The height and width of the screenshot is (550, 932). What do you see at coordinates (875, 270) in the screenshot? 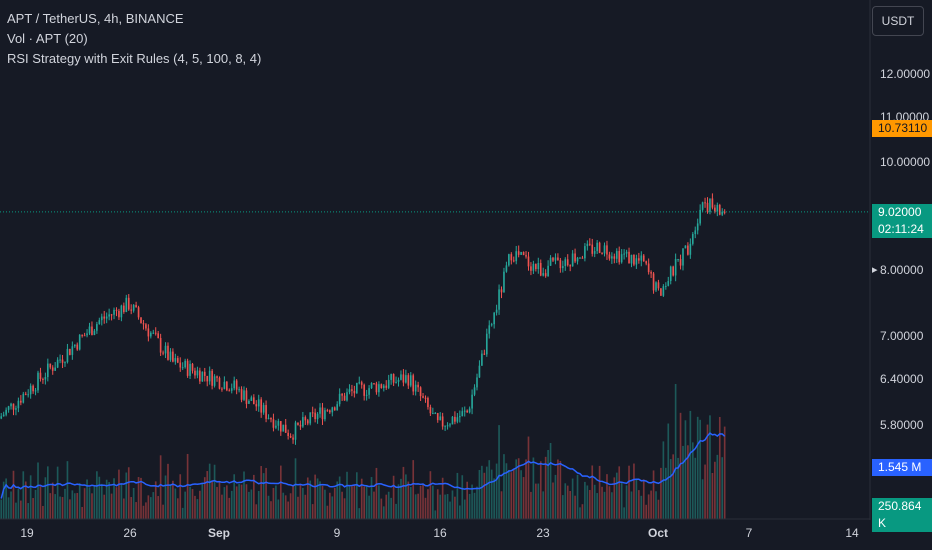
I see `price-scale-marker-icon: ▸` at bounding box center [875, 270].